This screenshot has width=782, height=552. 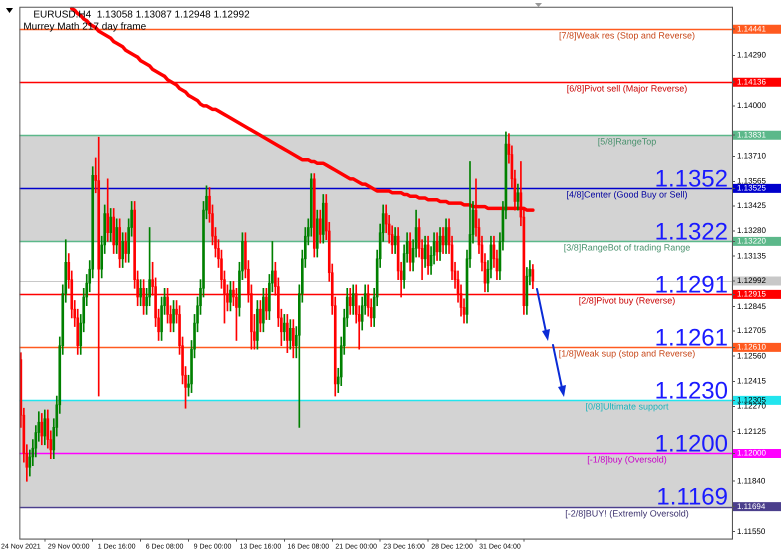 What do you see at coordinates (751, 281) in the screenshot?
I see `y-tick-label: 1.12992` at bounding box center [751, 281].